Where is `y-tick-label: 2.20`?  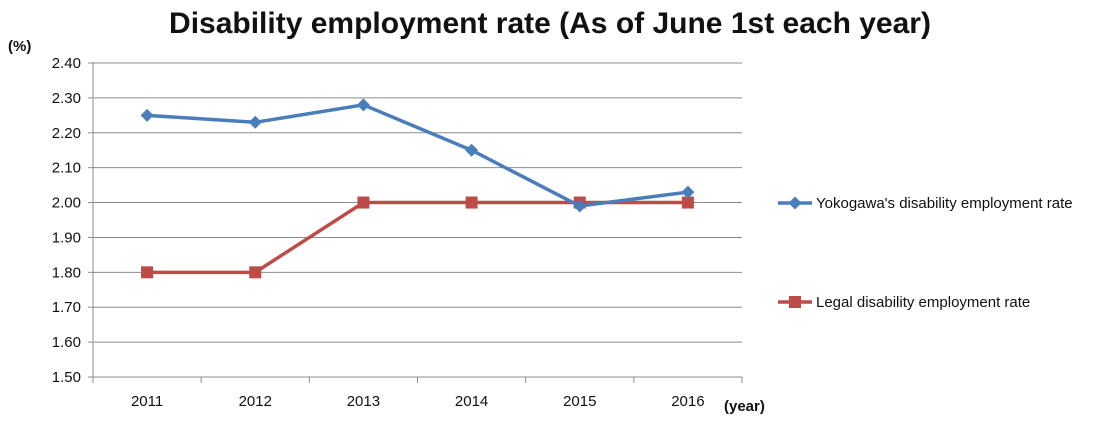
y-tick-label: 2.20 is located at coordinates (66, 133).